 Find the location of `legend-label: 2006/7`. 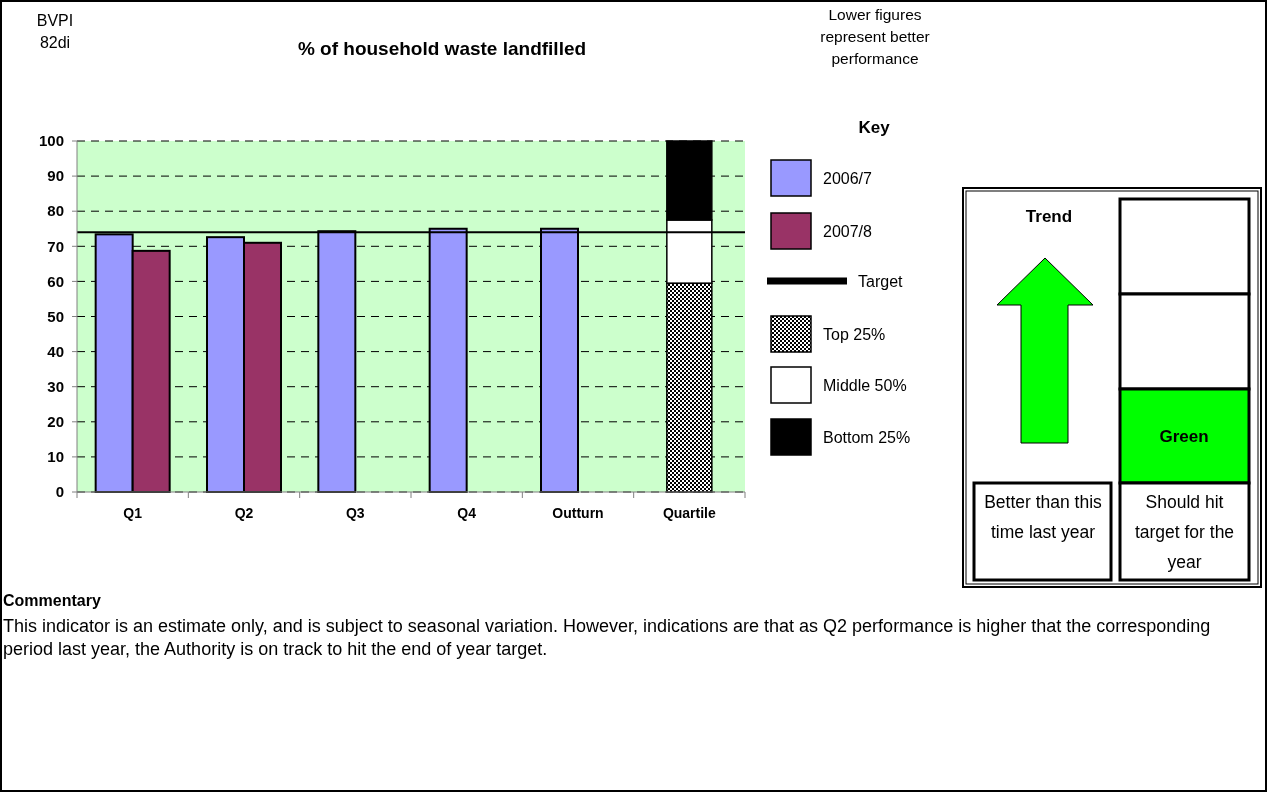

legend-label: 2006/7 is located at coordinates (848, 178).